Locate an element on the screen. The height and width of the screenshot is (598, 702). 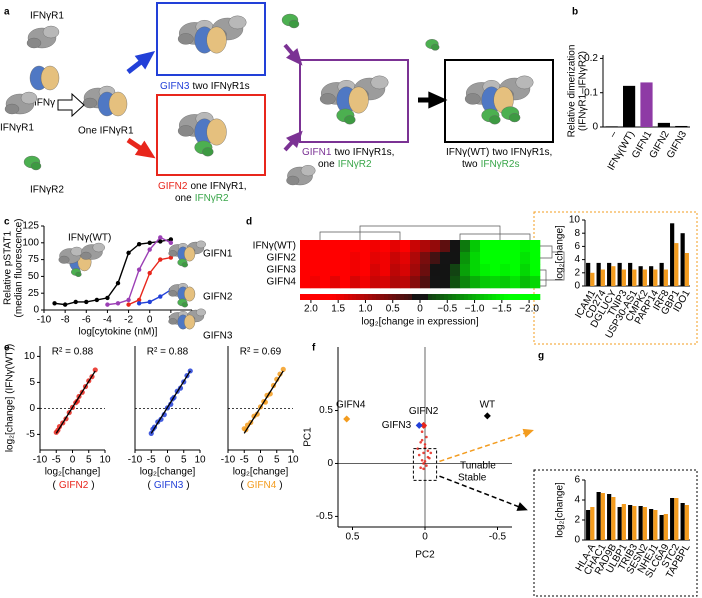
annotation: Tunable is located at coordinates (478, 466).